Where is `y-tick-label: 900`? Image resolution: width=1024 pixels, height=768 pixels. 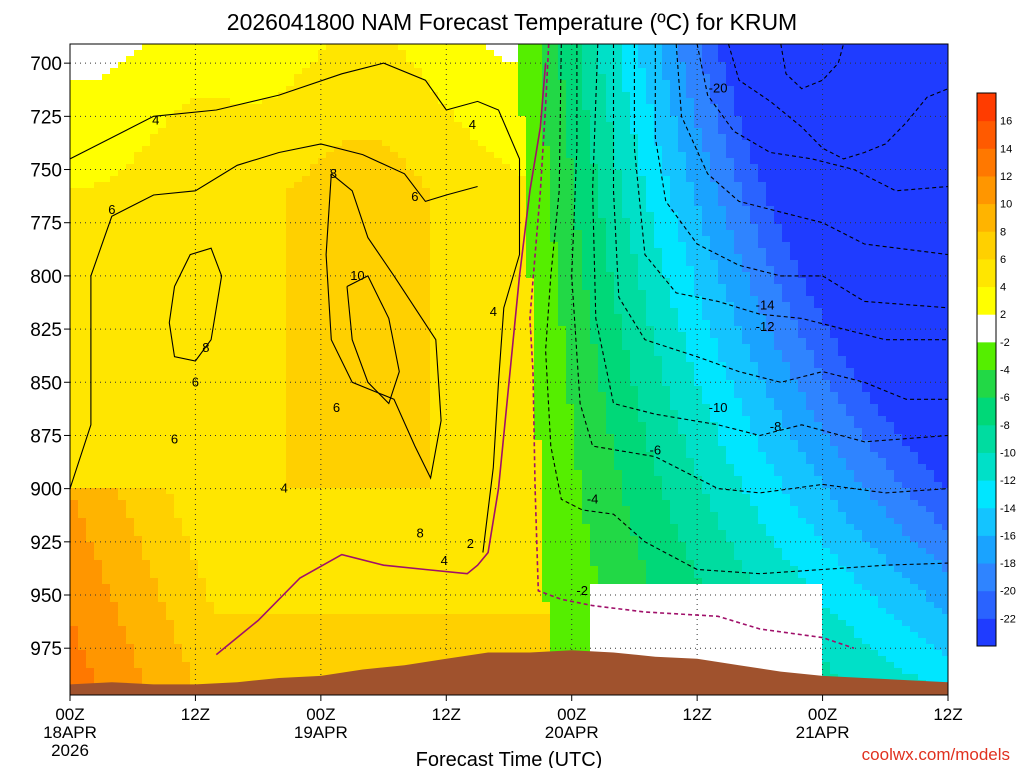 y-tick-label: 900 is located at coordinates (46, 490).